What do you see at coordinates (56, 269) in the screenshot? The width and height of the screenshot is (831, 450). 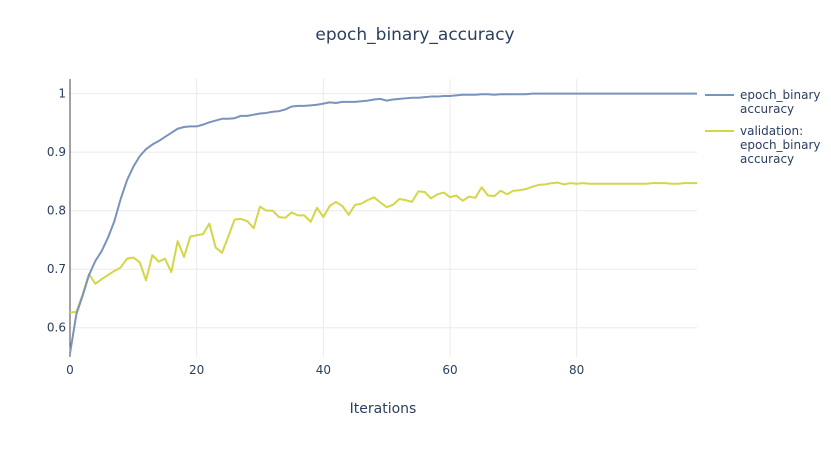 I see `y-tick-label: 0.7` at bounding box center [56, 269].